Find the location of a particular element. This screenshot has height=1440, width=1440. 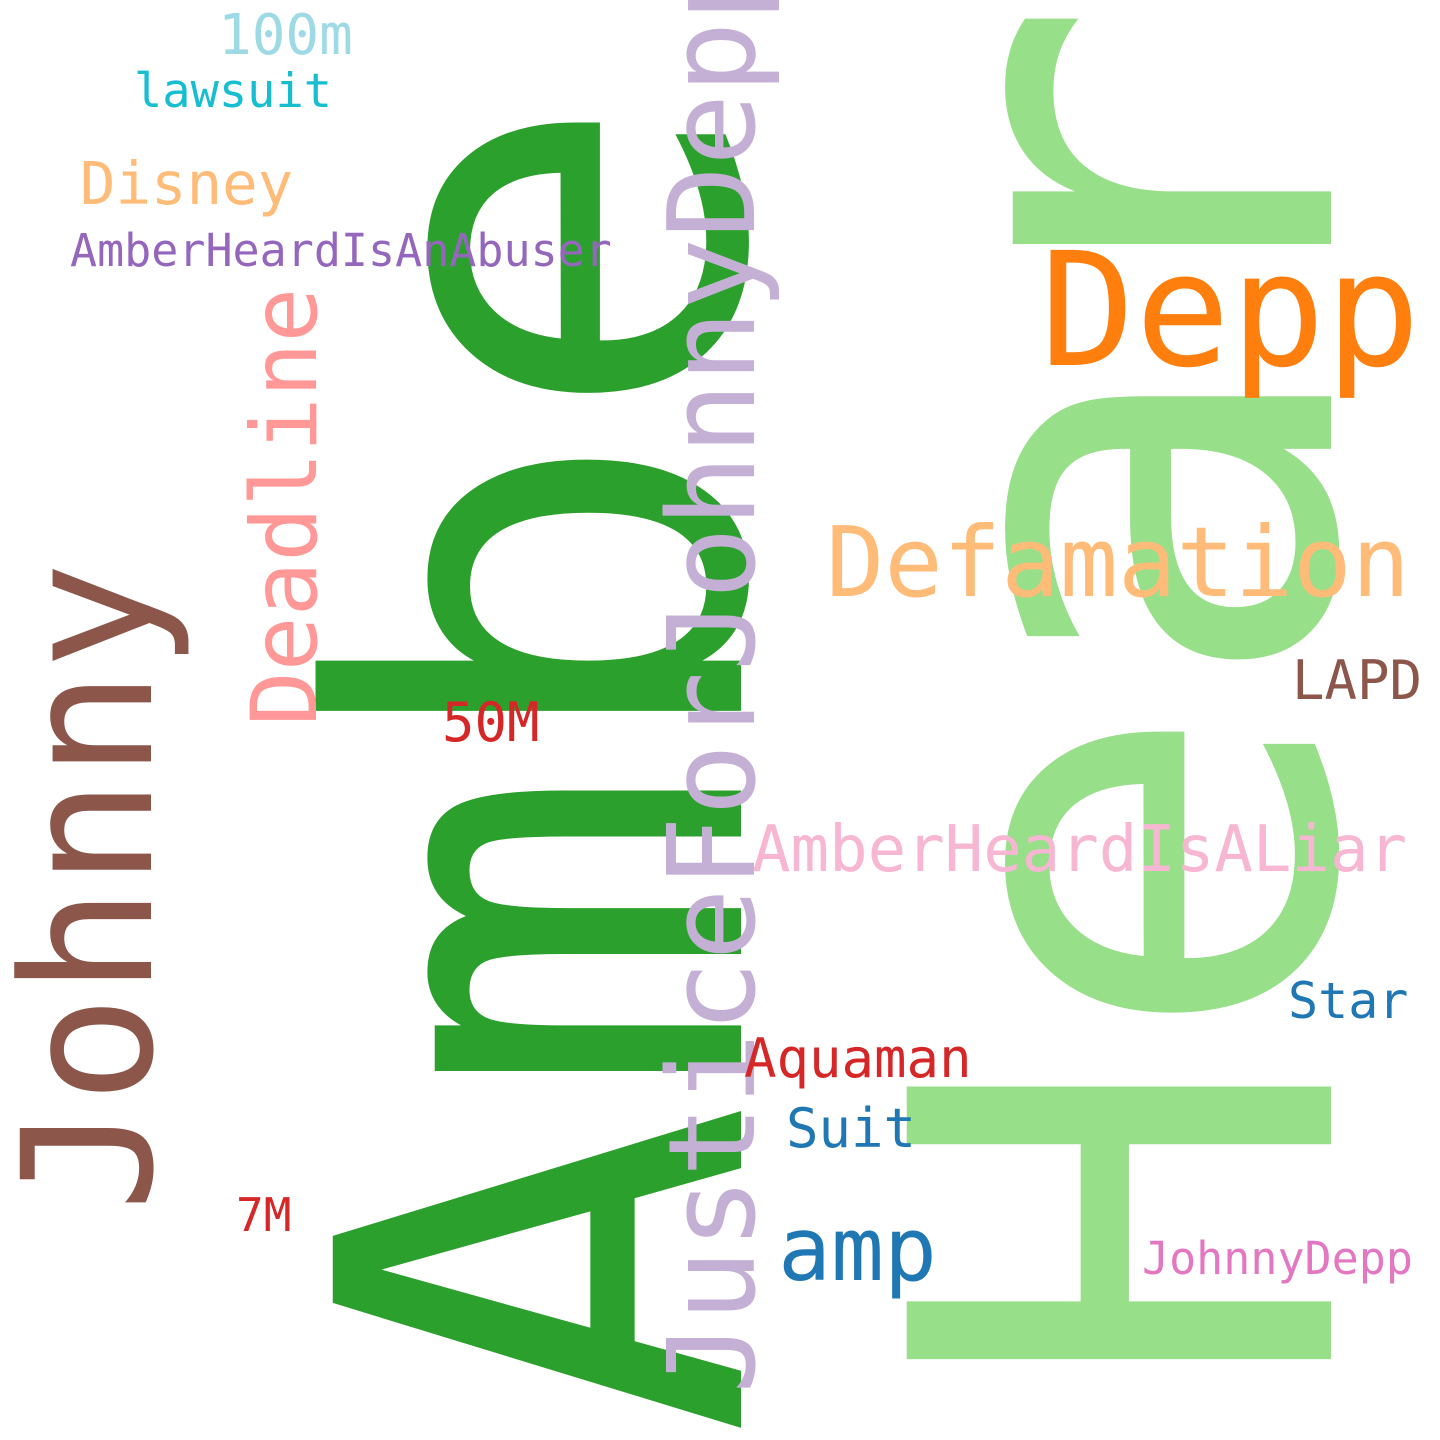

word-aquaman: Aquaman is located at coordinates (858, 1058).